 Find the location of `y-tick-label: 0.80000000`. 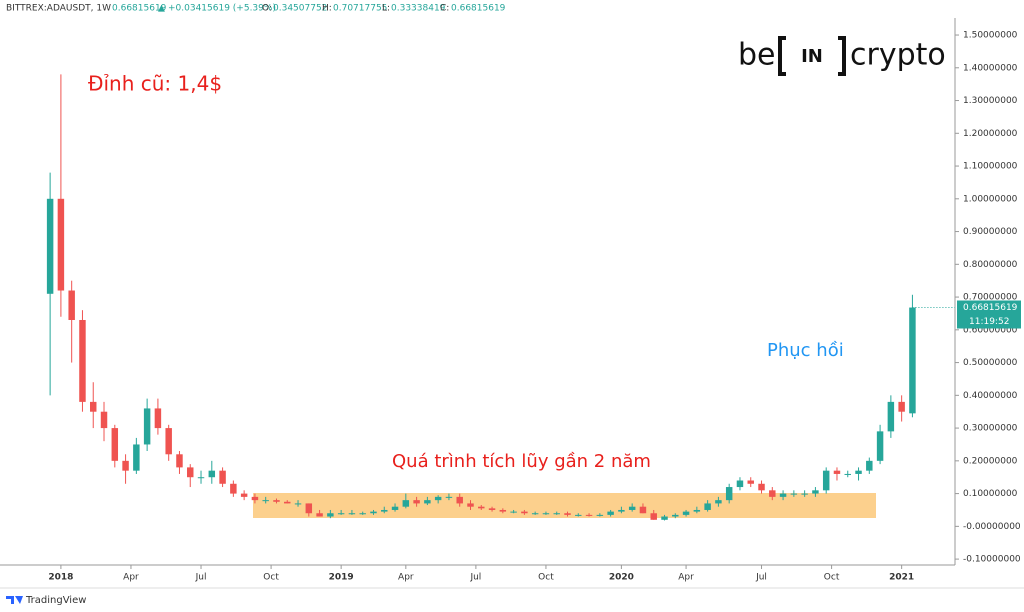

y-tick-label: 0.80000000 is located at coordinates (990, 265).